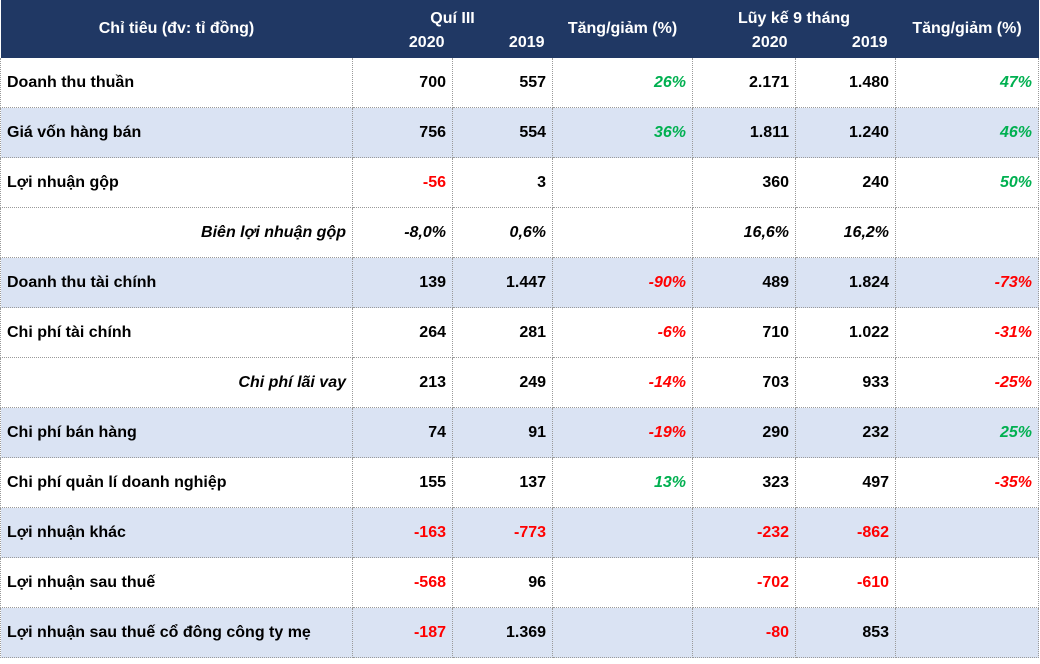  Describe the element at coordinates (502, 43) in the screenshot. I see `header-q3-2019: 2019` at that location.